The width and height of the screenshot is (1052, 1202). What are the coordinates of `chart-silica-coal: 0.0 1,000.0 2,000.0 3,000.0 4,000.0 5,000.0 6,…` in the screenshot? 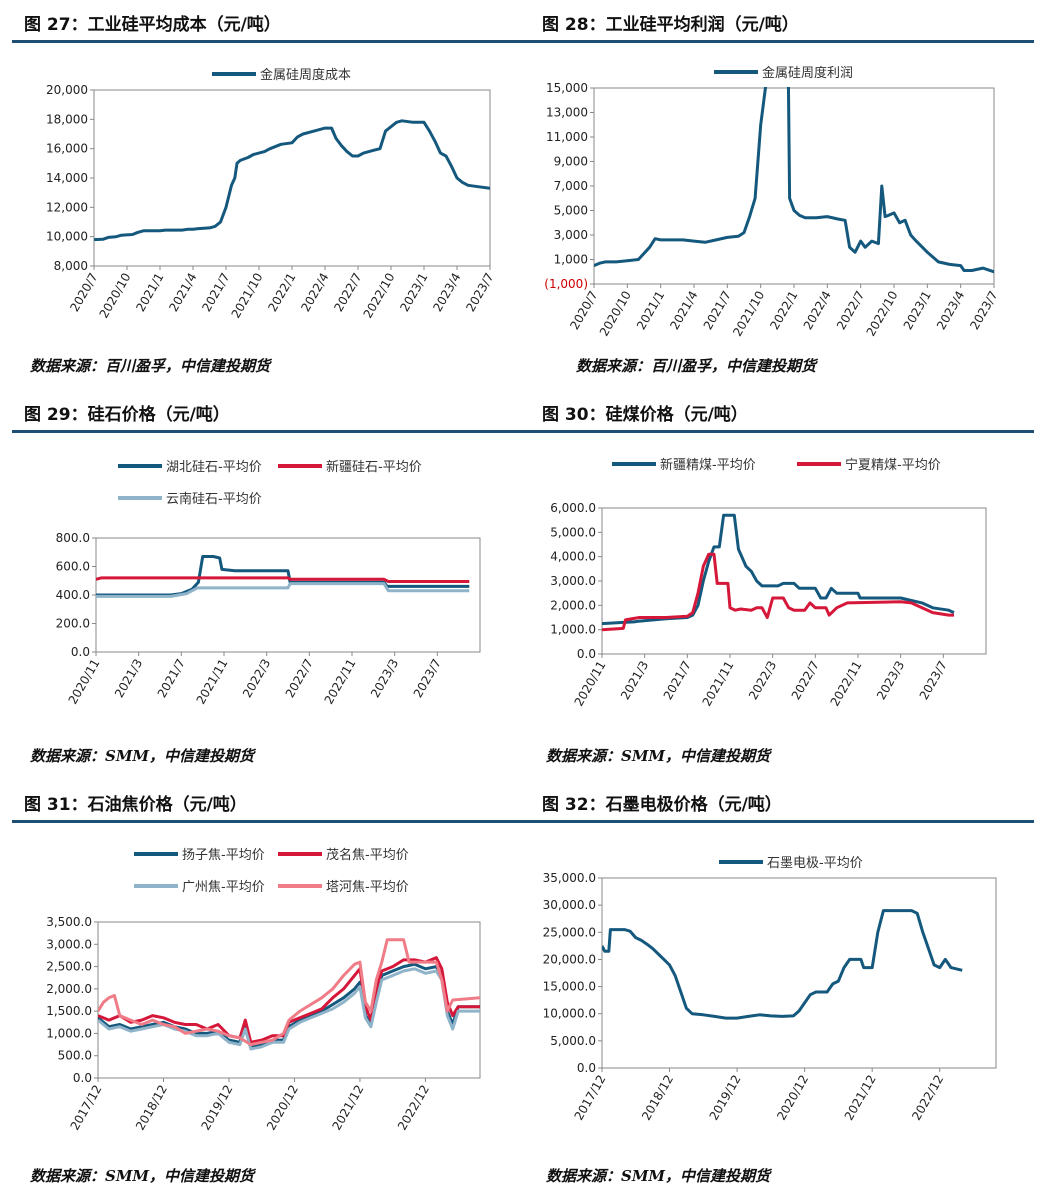 It's located at (768, 583).